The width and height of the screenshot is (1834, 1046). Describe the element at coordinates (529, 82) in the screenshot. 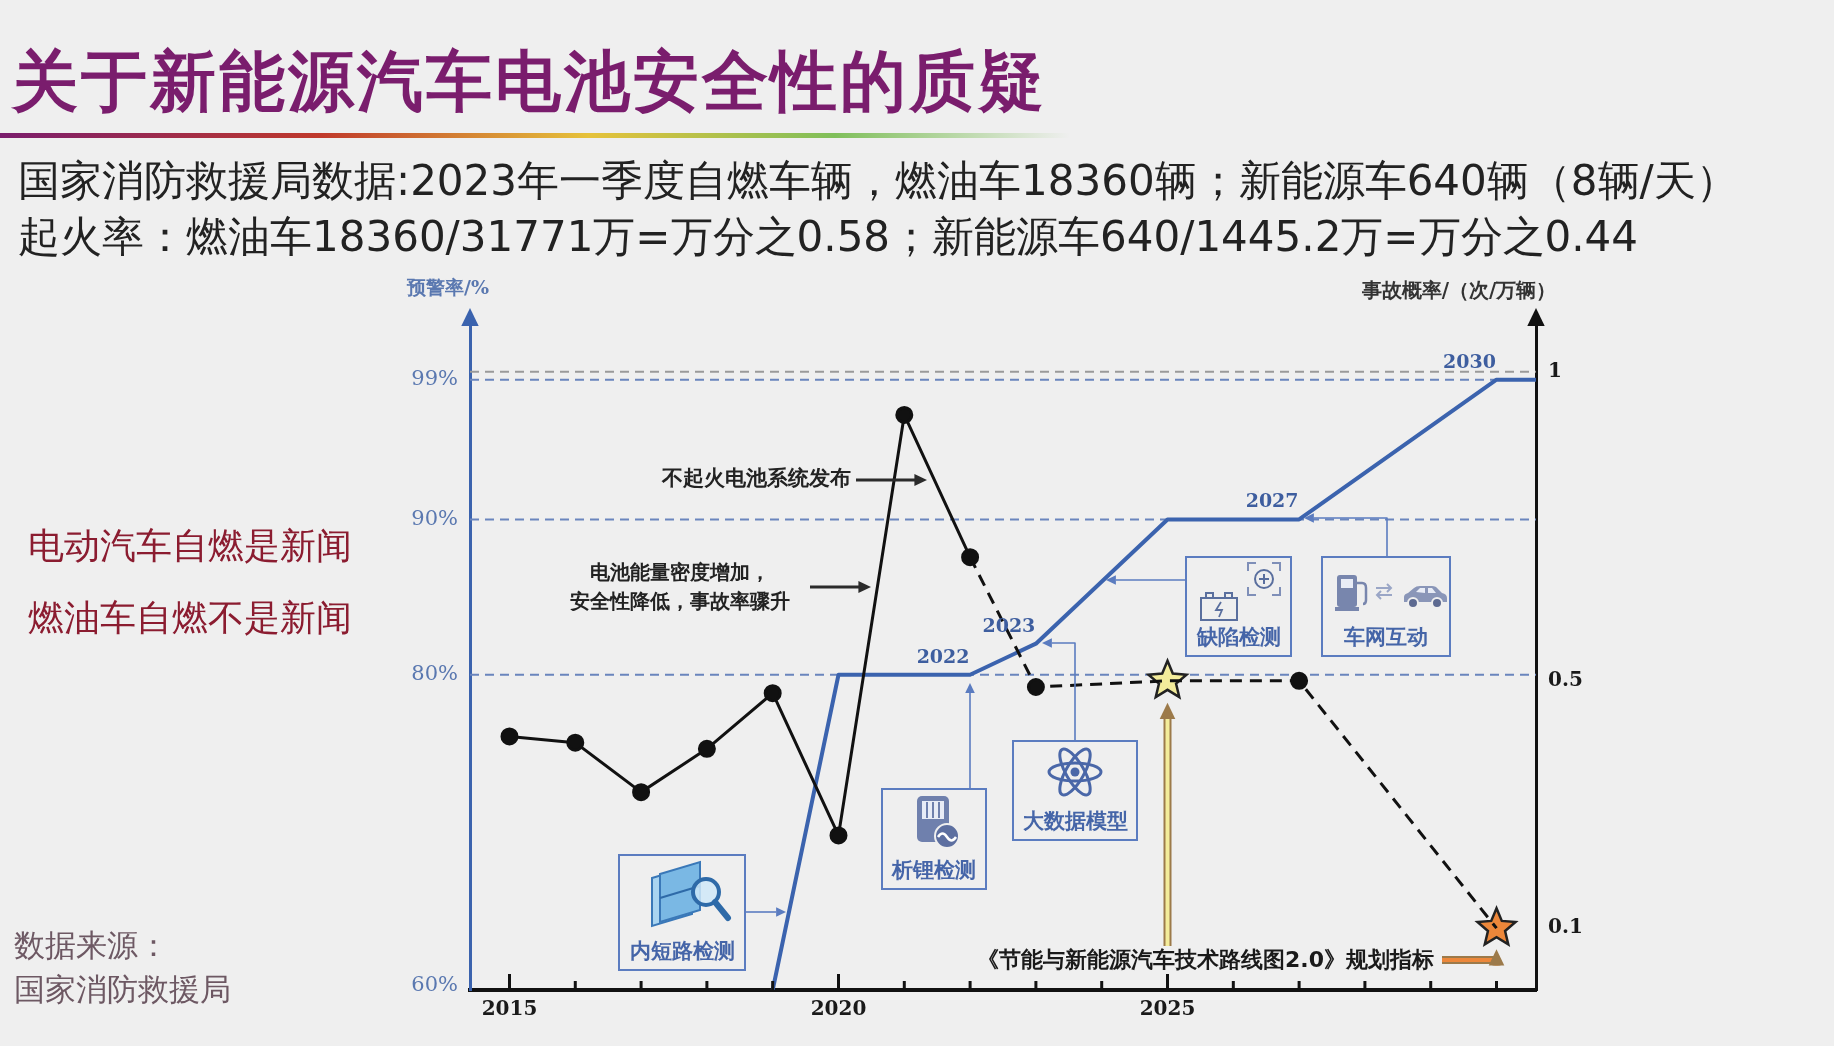

I see `chart-title: 关于新能源汽车电池安全性的质疑` at that location.